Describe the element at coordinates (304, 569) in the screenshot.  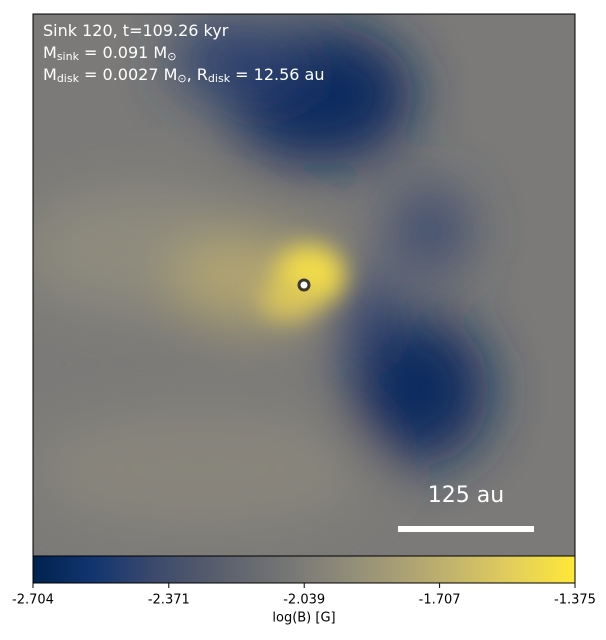
I see `colorbar` at that location.